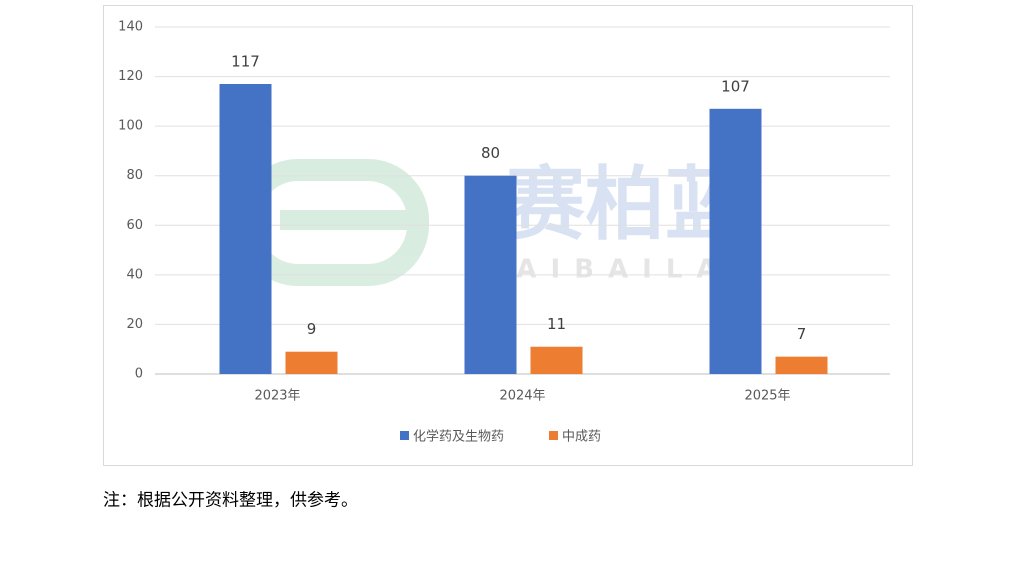 The height and width of the screenshot is (562, 1036). What do you see at coordinates (134, 225) in the screenshot?
I see `y-tick-label: 60` at bounding box center [134, 225].